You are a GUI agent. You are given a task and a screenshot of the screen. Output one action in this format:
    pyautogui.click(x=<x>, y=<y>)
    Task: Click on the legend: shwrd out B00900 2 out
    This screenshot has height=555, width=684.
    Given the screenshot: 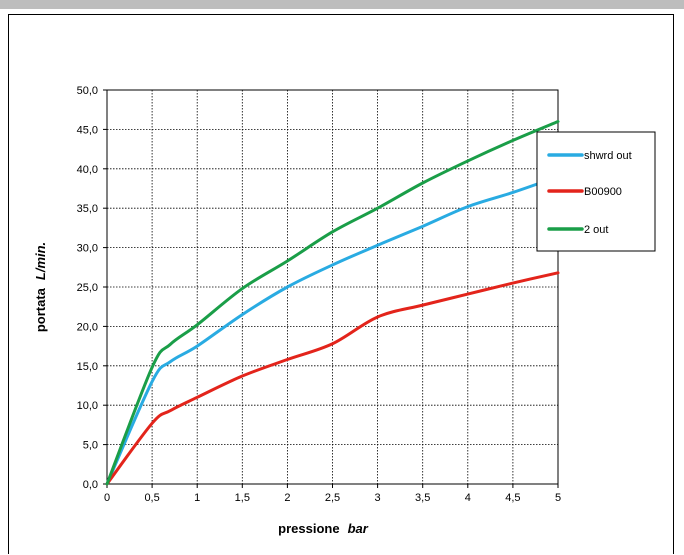 What is the action you would take?
    pyautogui.click(x=596, y=191)
    